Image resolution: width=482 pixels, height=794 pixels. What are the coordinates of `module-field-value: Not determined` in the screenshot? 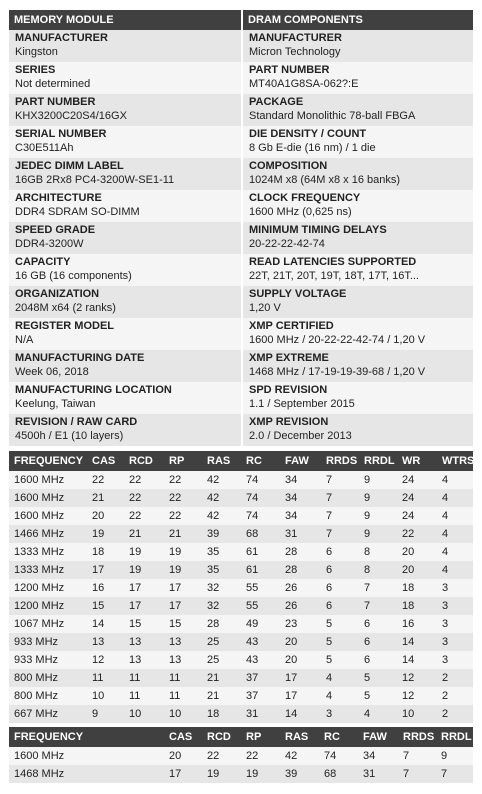 It's located at (53, 84).